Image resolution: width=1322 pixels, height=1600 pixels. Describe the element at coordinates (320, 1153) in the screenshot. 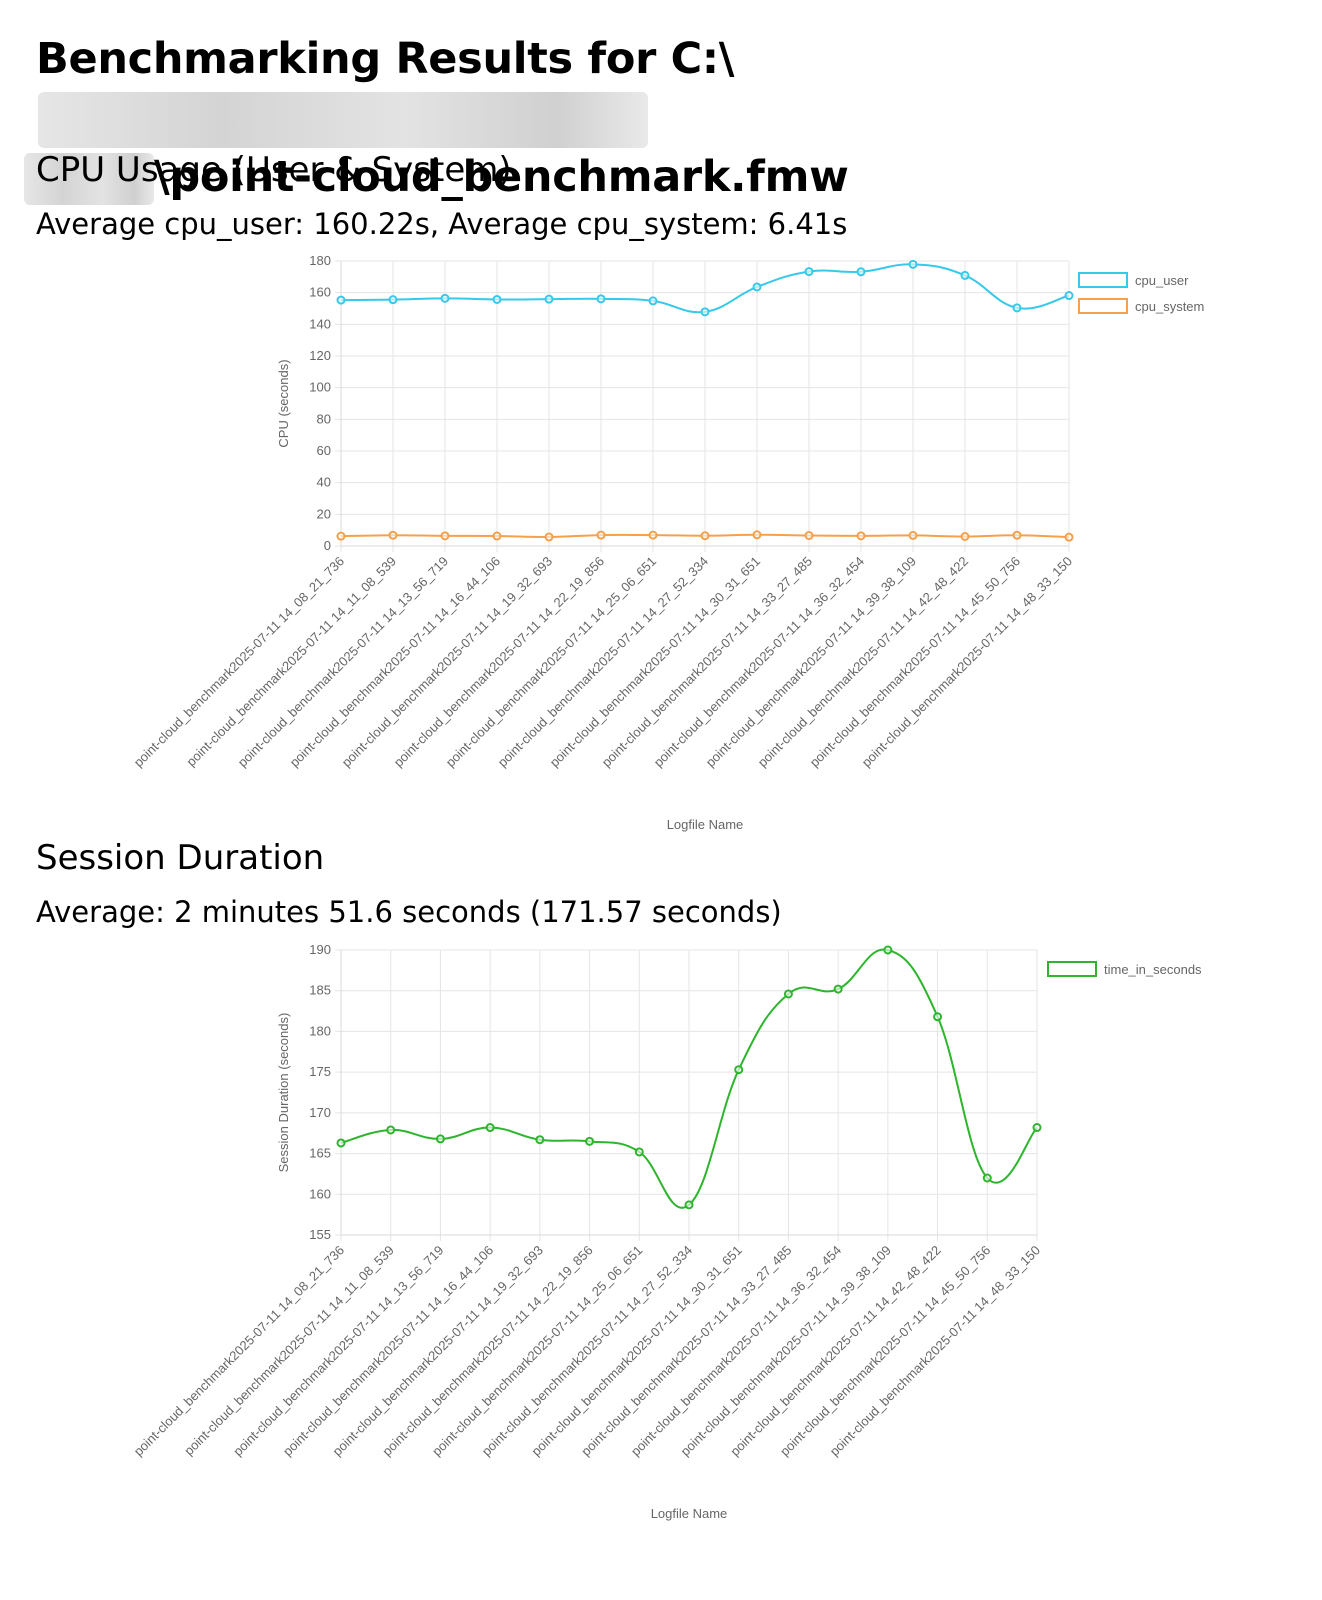

I see `y-tick-label: 165` at that location.